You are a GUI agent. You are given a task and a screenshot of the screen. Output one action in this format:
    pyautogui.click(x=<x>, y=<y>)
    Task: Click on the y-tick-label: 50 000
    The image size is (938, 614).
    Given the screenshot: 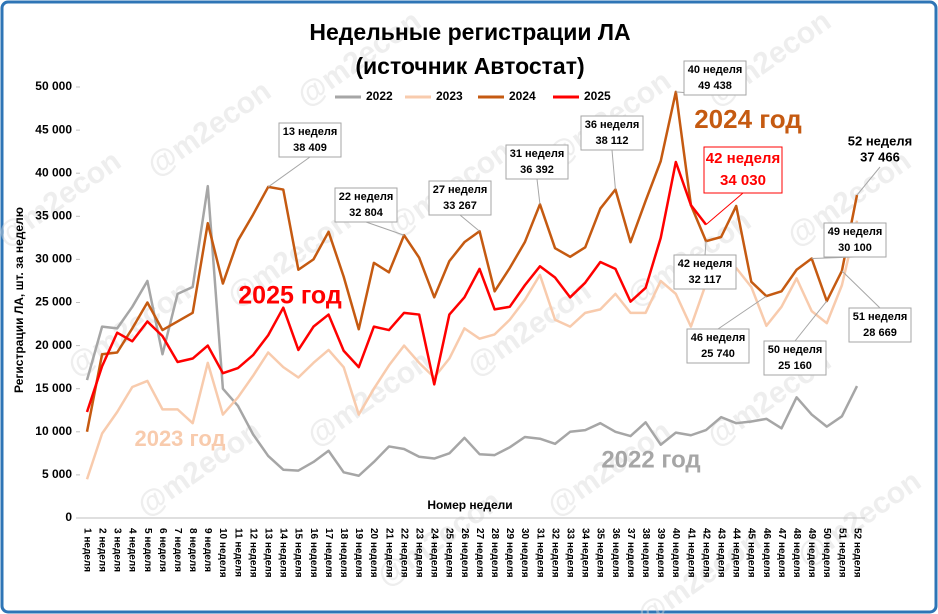 What is the action you would take?
    pyautogui.click(x=53, y=86)
    